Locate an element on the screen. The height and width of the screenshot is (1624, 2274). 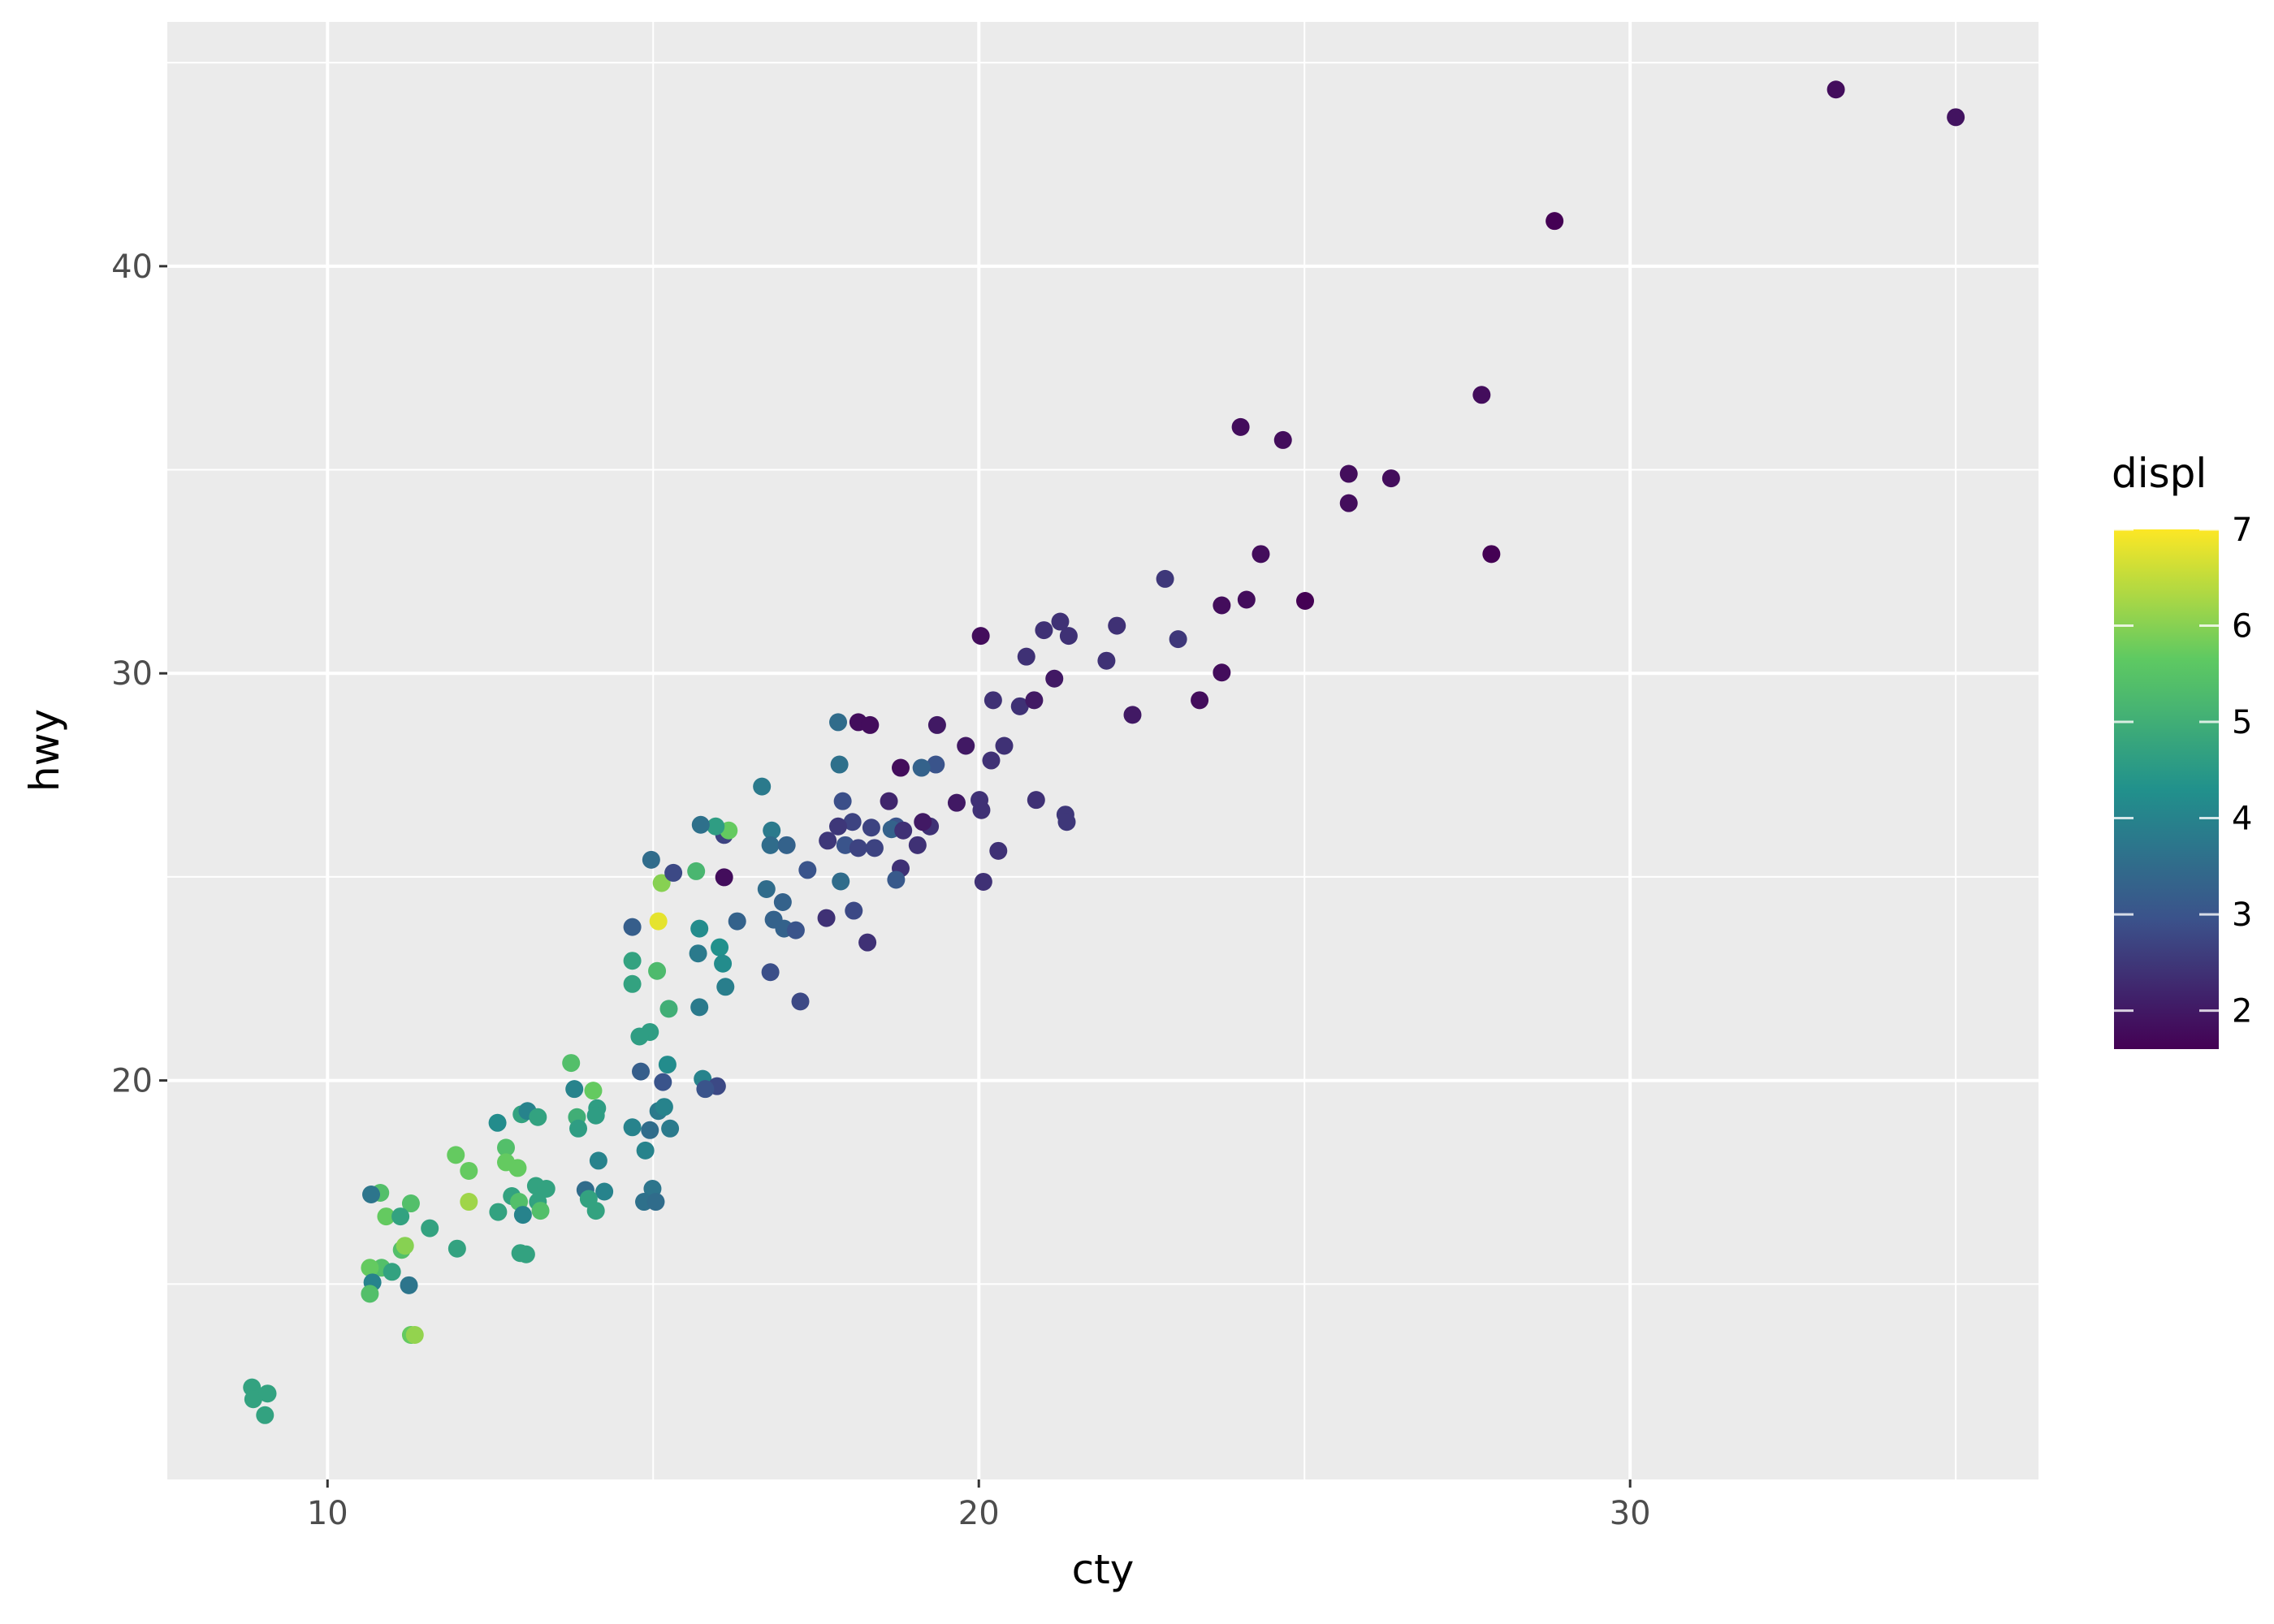
y-axis-title: hwy is located at coordinates (44, 751).